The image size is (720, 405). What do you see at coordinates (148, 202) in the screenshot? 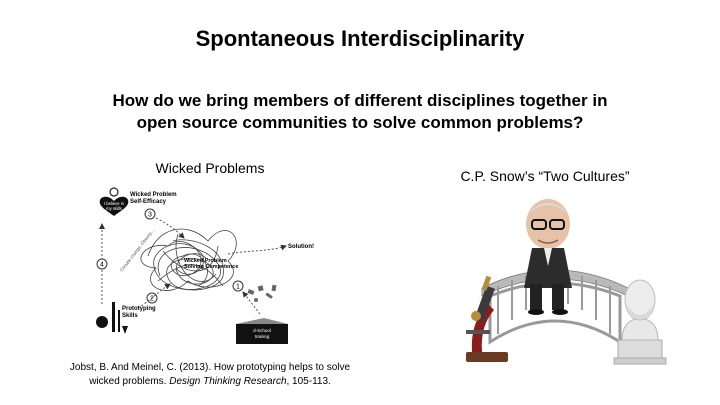
I see `self-efficacy-label-2: Self-Efficacy` at bounding box center [148, 202].